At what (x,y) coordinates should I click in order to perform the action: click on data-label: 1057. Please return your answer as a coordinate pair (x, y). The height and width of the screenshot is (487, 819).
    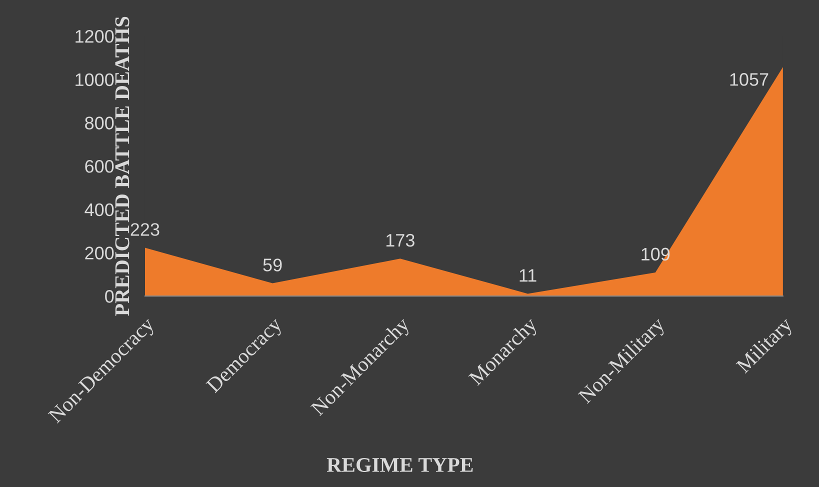
    Looking at the image, I should click on (749, 79).